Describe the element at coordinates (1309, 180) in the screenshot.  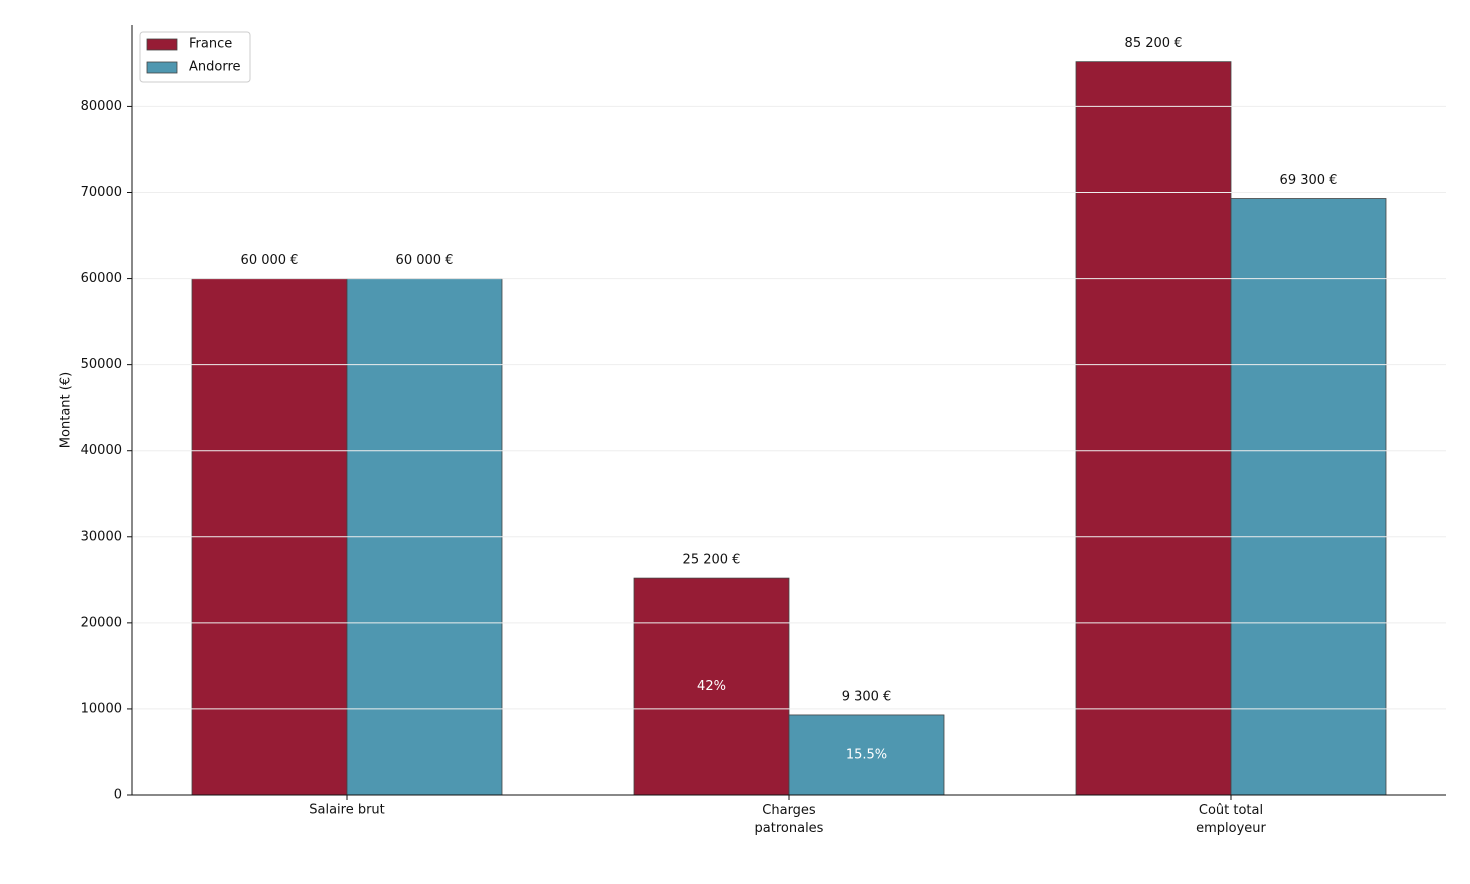
I see `value-label: 69 300 €` at that location.